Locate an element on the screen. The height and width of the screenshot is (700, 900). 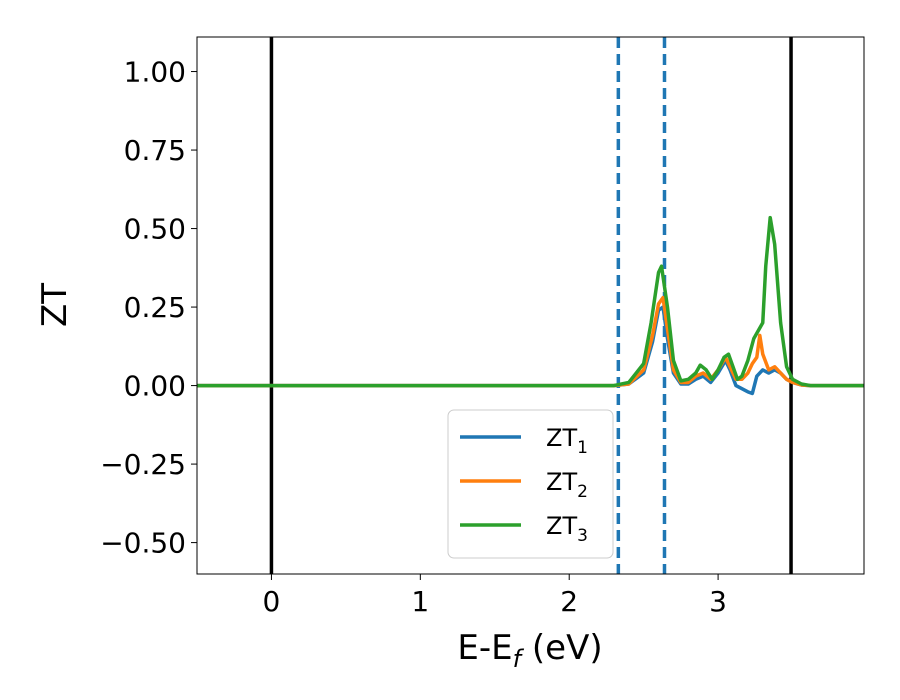
y-axis-ticks: 1.00 0.75 0.50 0.25 0.00 −0.25 −0.50 is located at coordinates (148, 308).